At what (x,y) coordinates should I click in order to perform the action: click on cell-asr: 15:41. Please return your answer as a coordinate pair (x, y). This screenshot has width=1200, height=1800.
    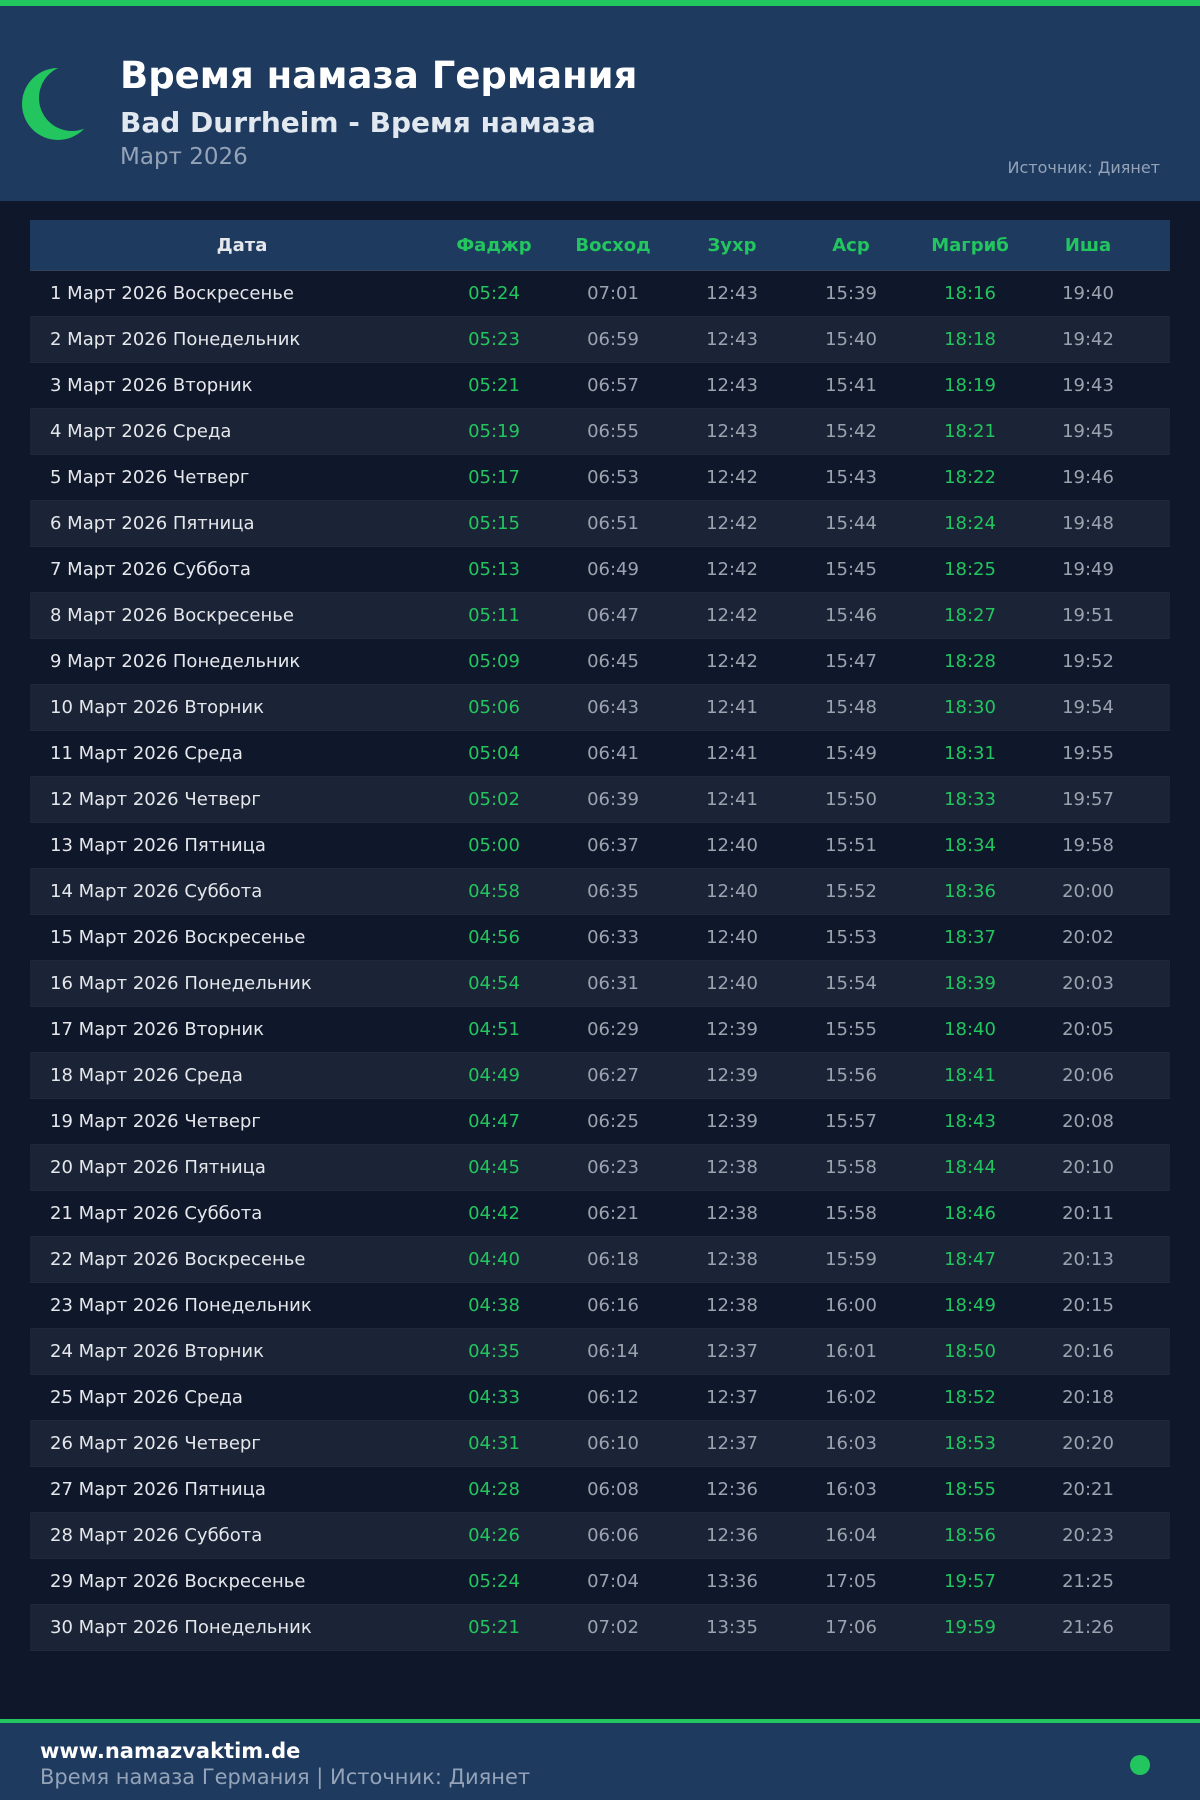
    Looking at the image, I should click on (851, 385).